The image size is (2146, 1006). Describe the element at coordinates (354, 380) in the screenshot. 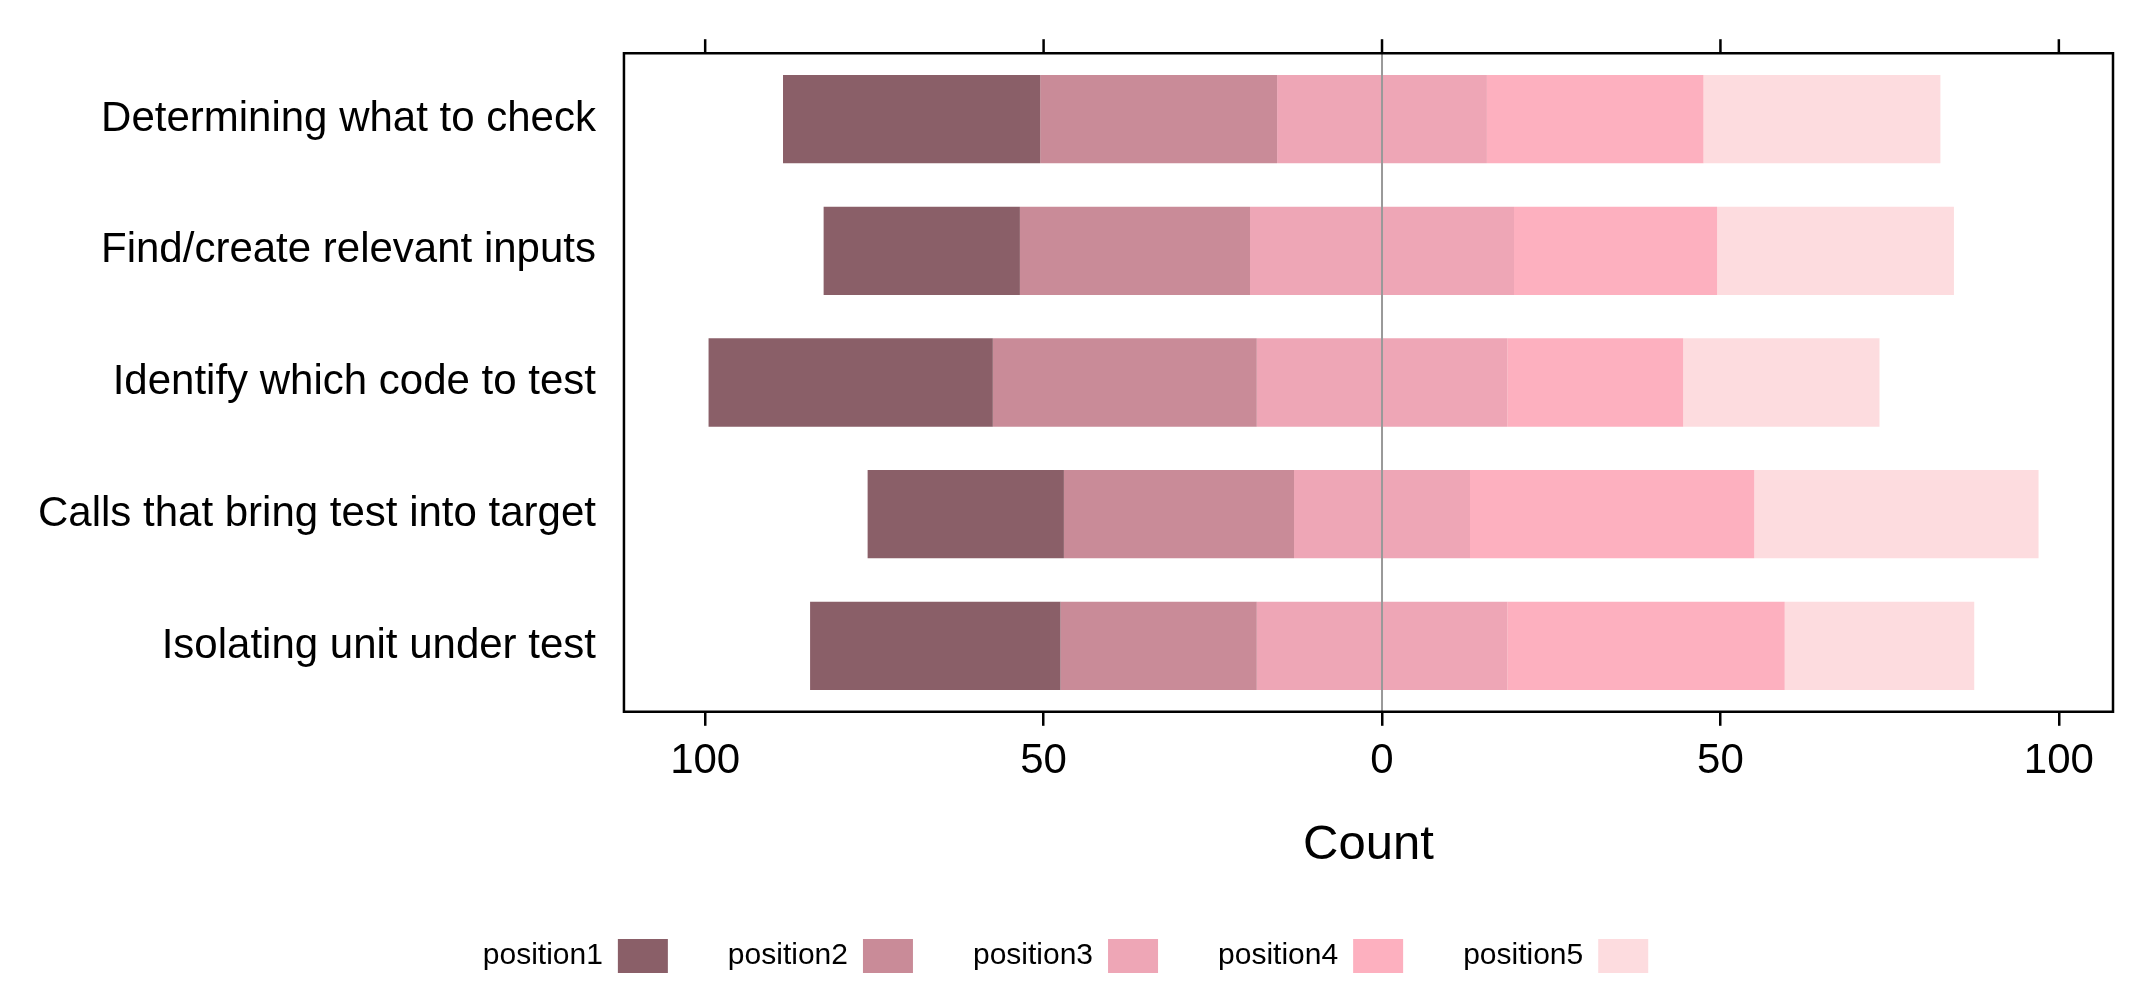

I see `y-tick-label: Identify which code to test` at that location.